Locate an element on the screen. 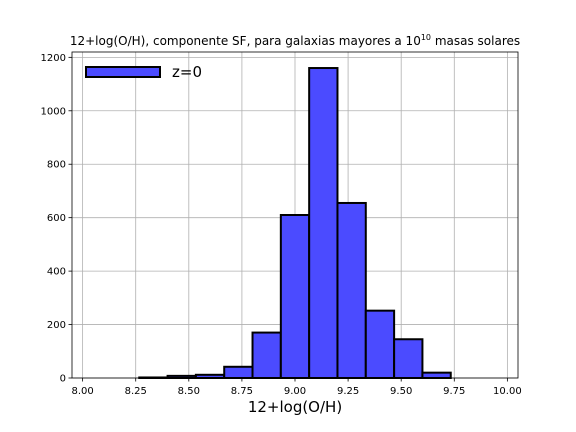 Image resolution: width=576 pixels, height=432 pixels. x-tick-label-2: 8.50 is located at coordinates (189, 391).